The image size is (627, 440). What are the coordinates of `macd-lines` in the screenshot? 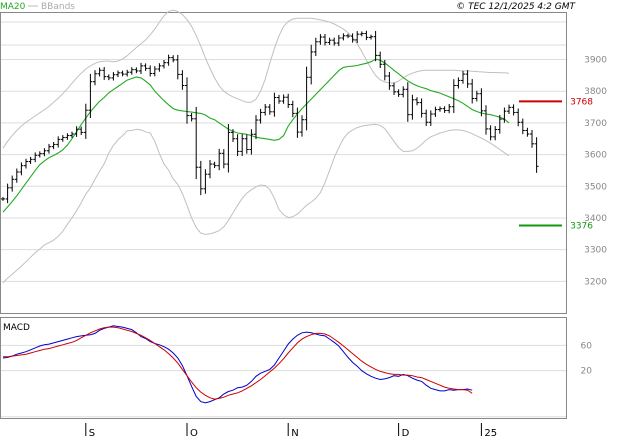 It's located at (237, 364).